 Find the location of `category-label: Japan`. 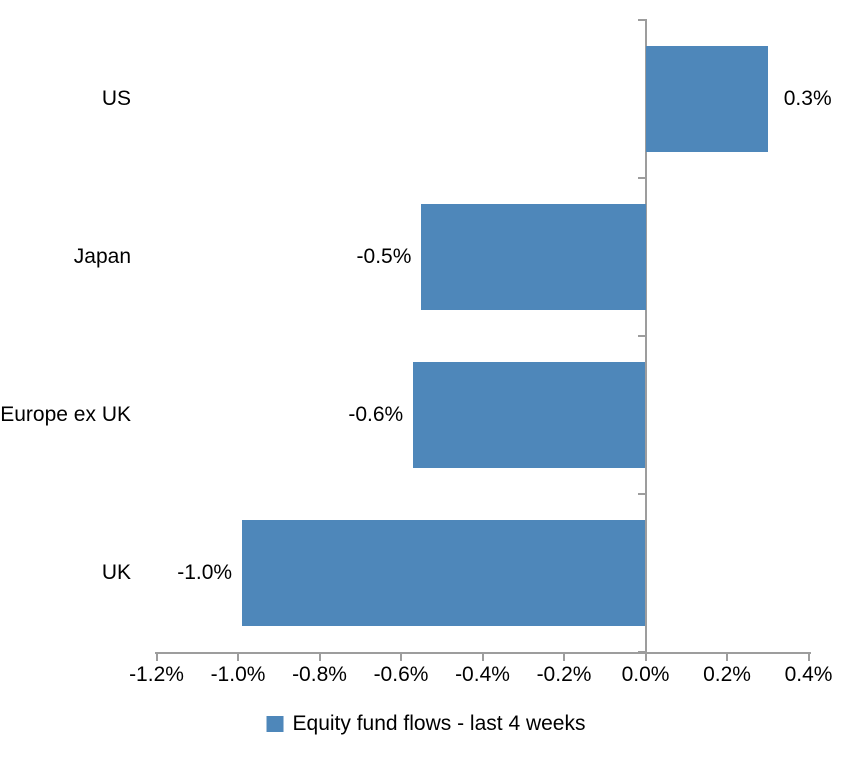

category-label: Japan is located at coordinates (102, 256).